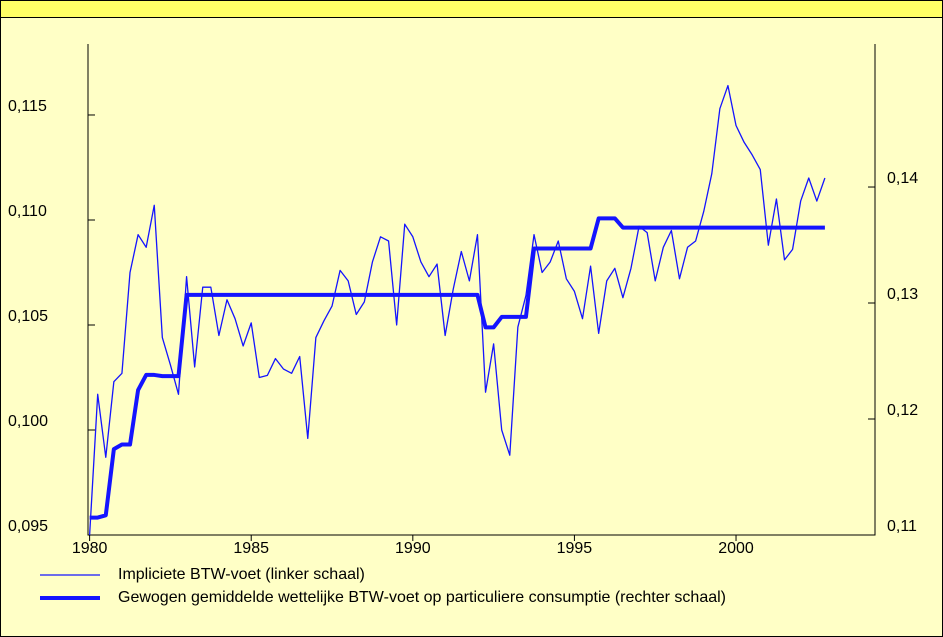 This screenshot has width=943, height=637. What do you see at coordinates (471, 9) in the screenshot?
I see `title-band` at bounding box center [471, 9].